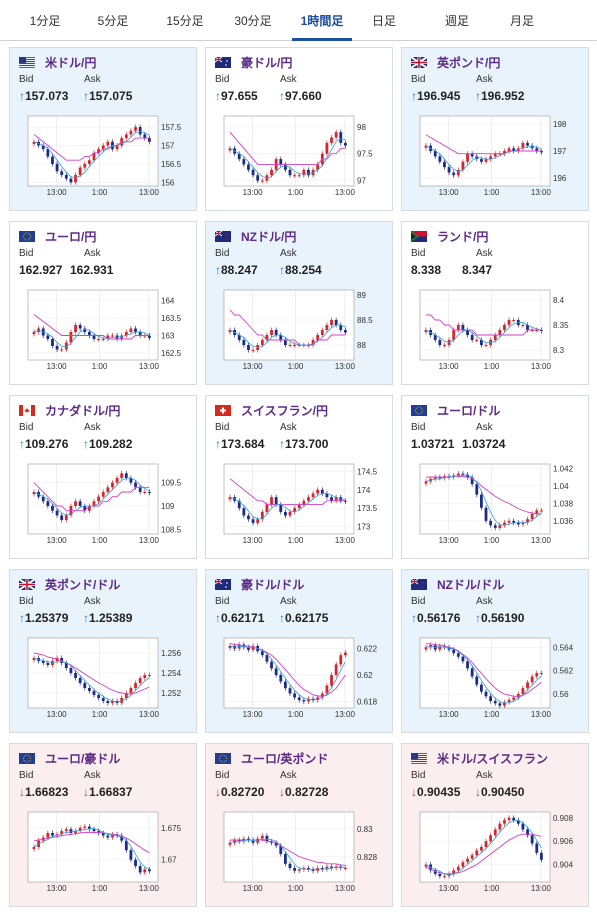 The image size is (597, 913). Describe the element at coordinates (223, 410) in the screenshot. I see `flag-icon` at that location.